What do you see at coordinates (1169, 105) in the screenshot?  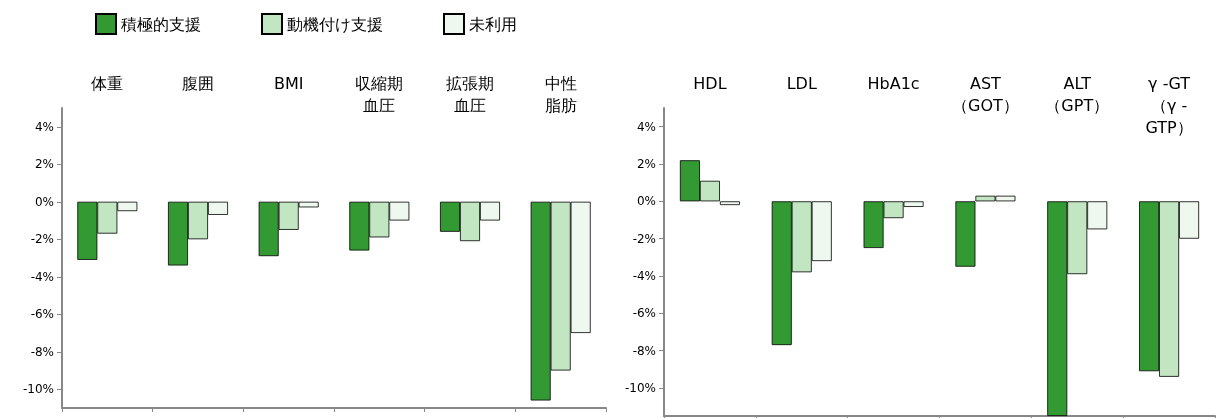 I see `x-tick-label: γ -GT （γ - GTP）` at bounding box center [1169, 105].